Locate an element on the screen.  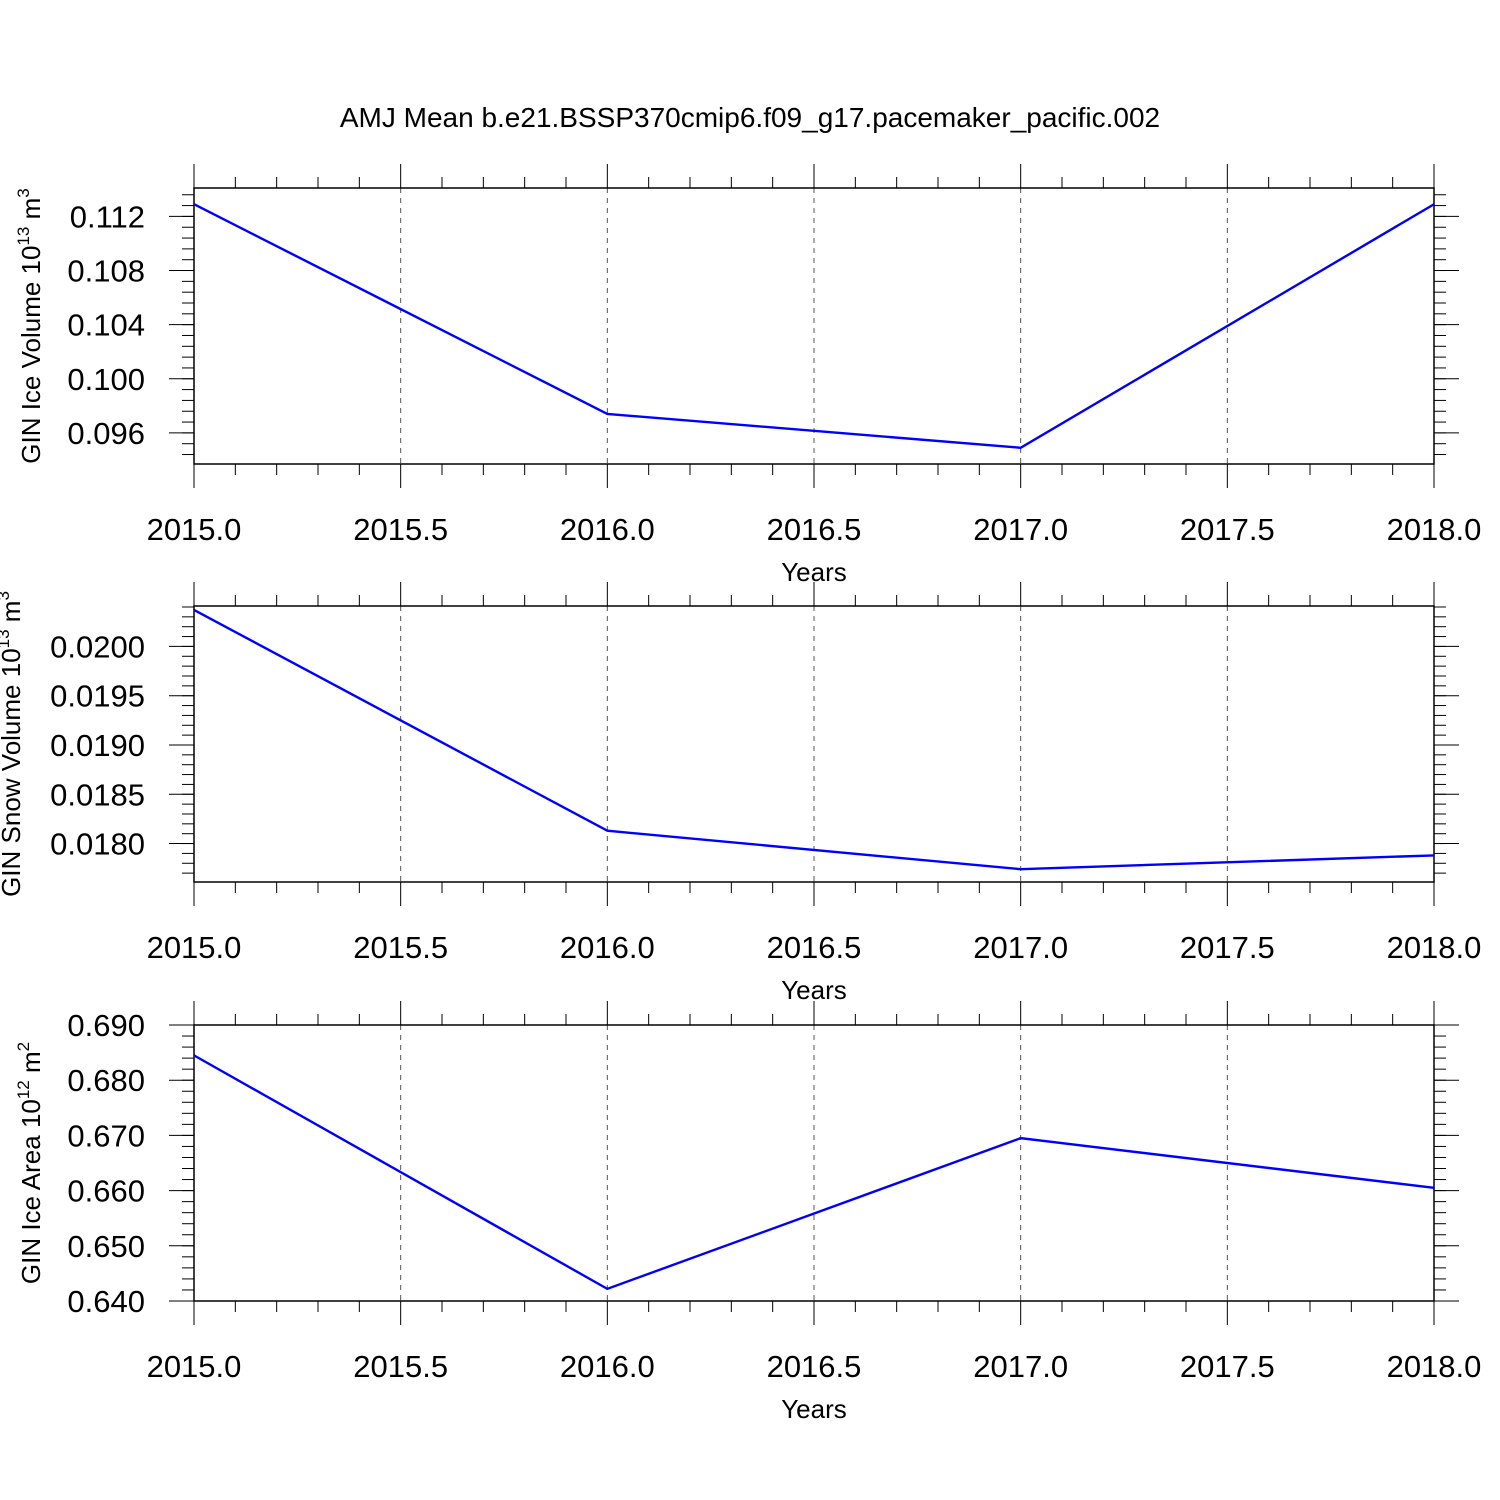
y-axis-label: GIN Ice Area 1012 m2 is located at coordinates (30, 1163).